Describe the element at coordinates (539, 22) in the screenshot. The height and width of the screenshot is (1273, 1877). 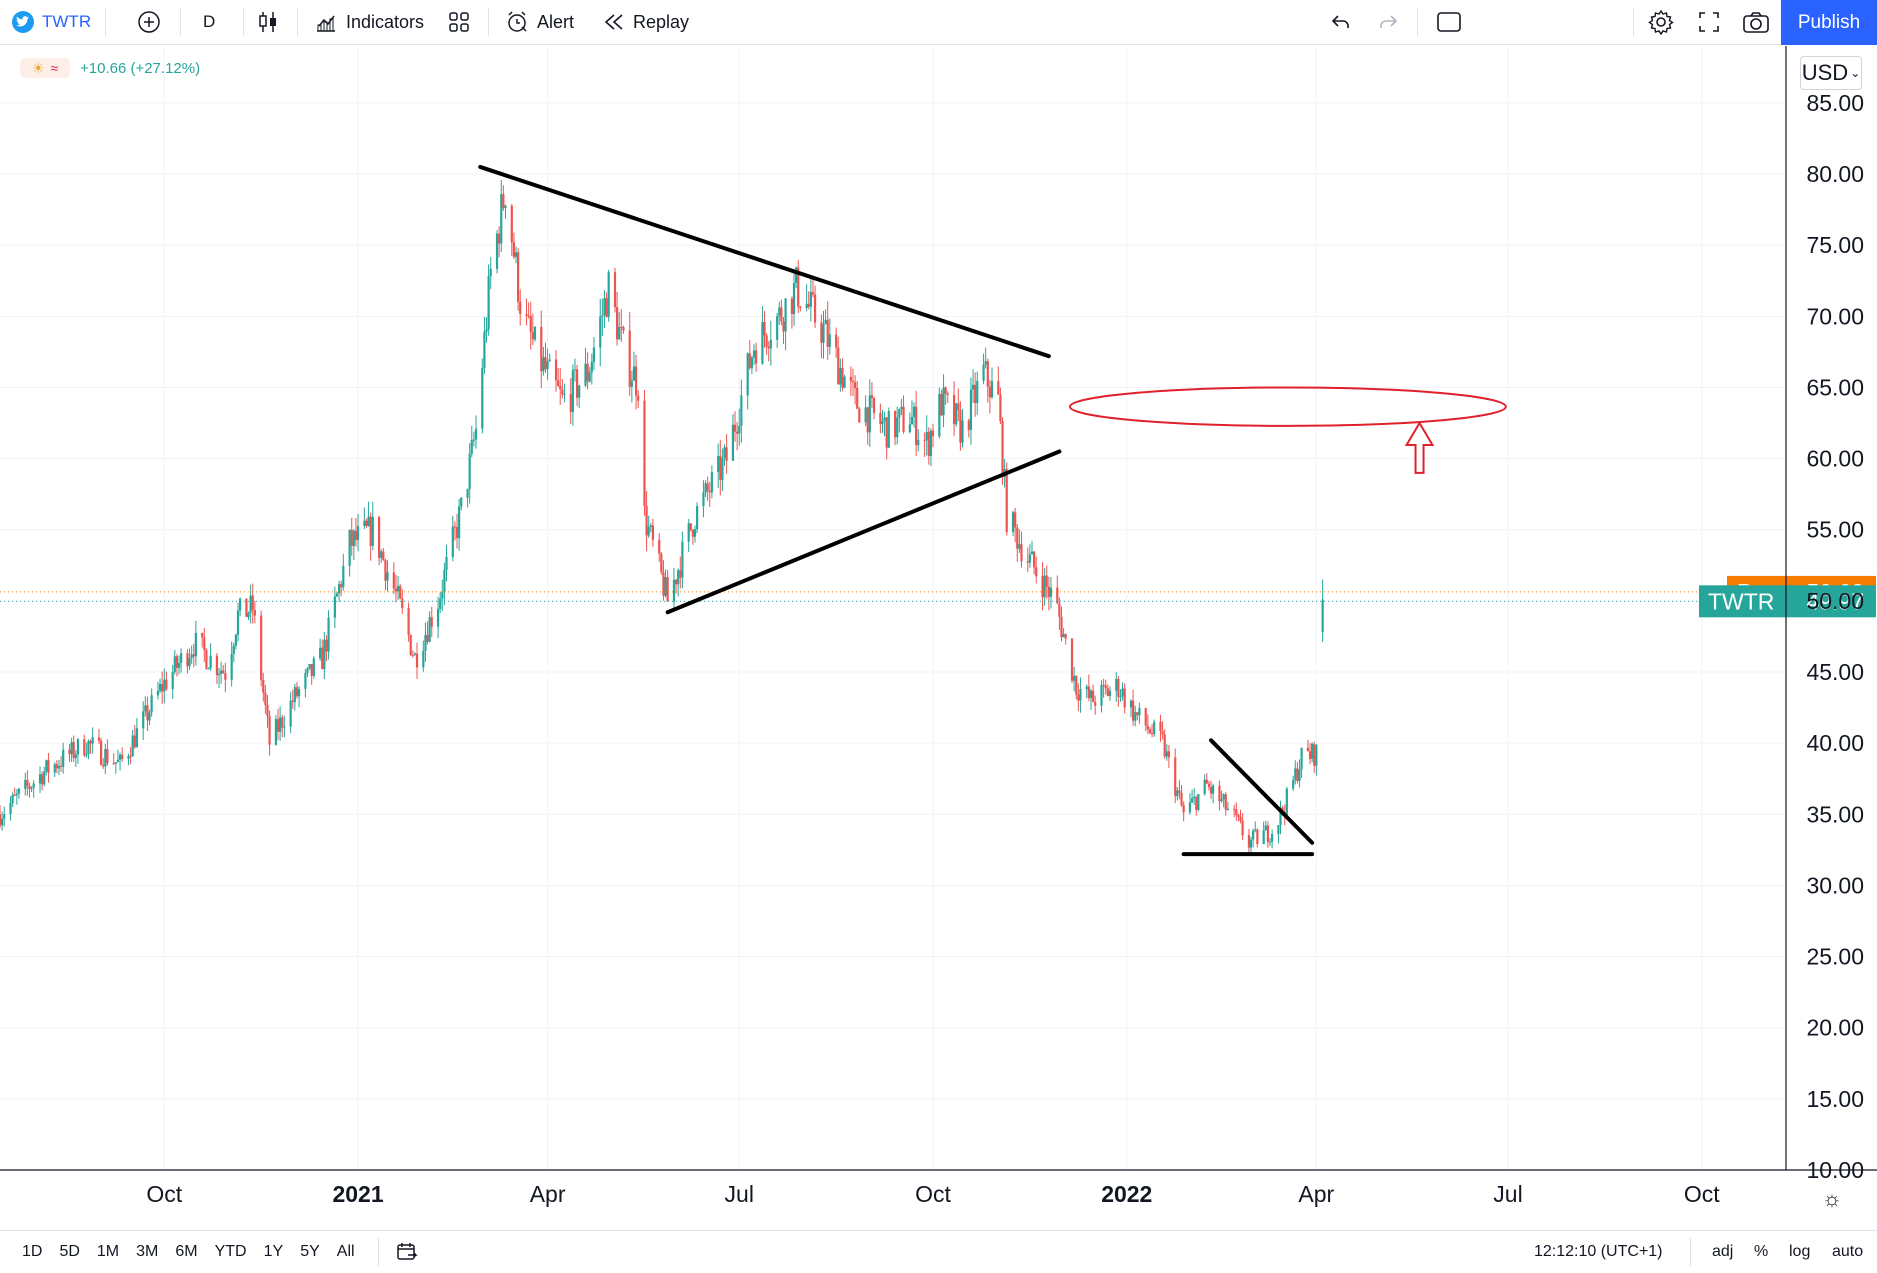
I see `alert-button: Alert` at that location.